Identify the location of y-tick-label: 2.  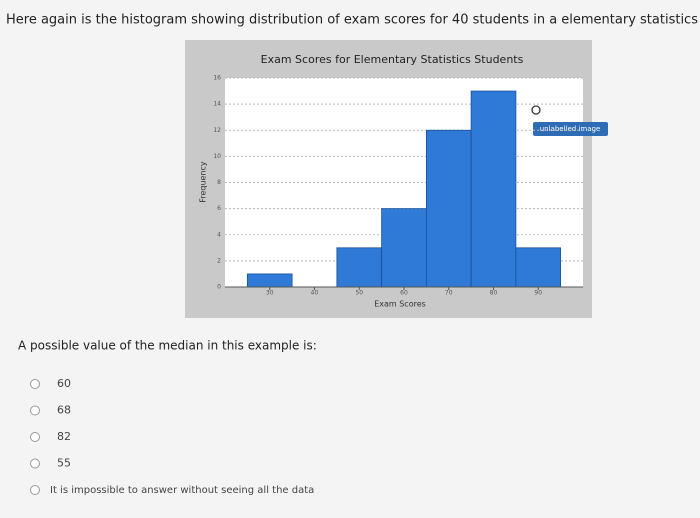
(219, 260).